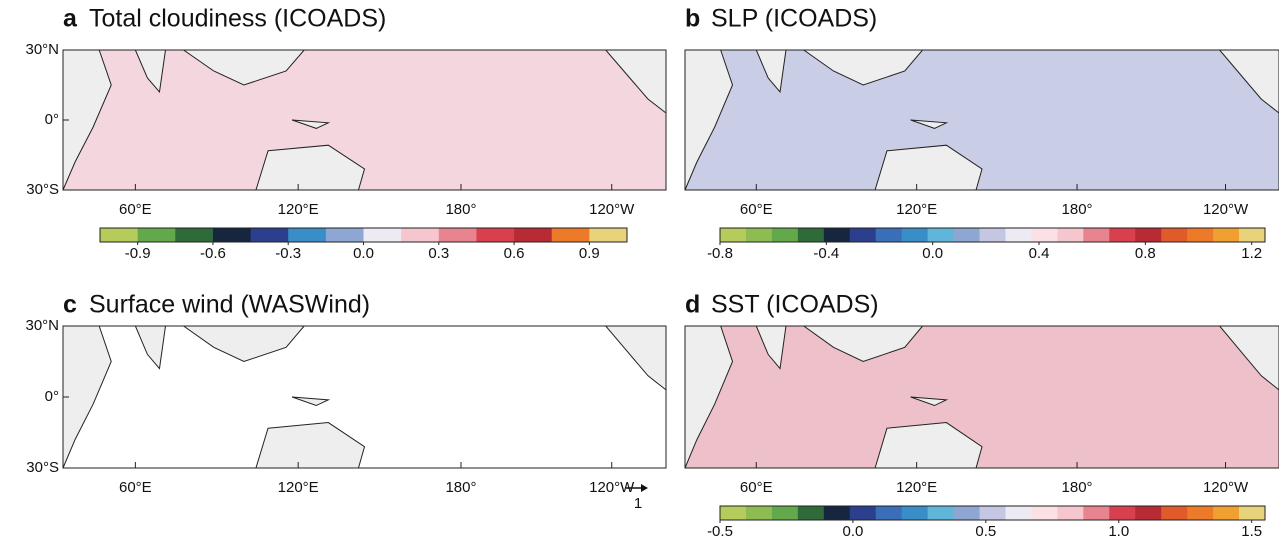  What do you see at coordinates (229, 305) in the screenshot?
I see `panel-title: Surface wind (WASWind)` at bounding box center [229, 305].